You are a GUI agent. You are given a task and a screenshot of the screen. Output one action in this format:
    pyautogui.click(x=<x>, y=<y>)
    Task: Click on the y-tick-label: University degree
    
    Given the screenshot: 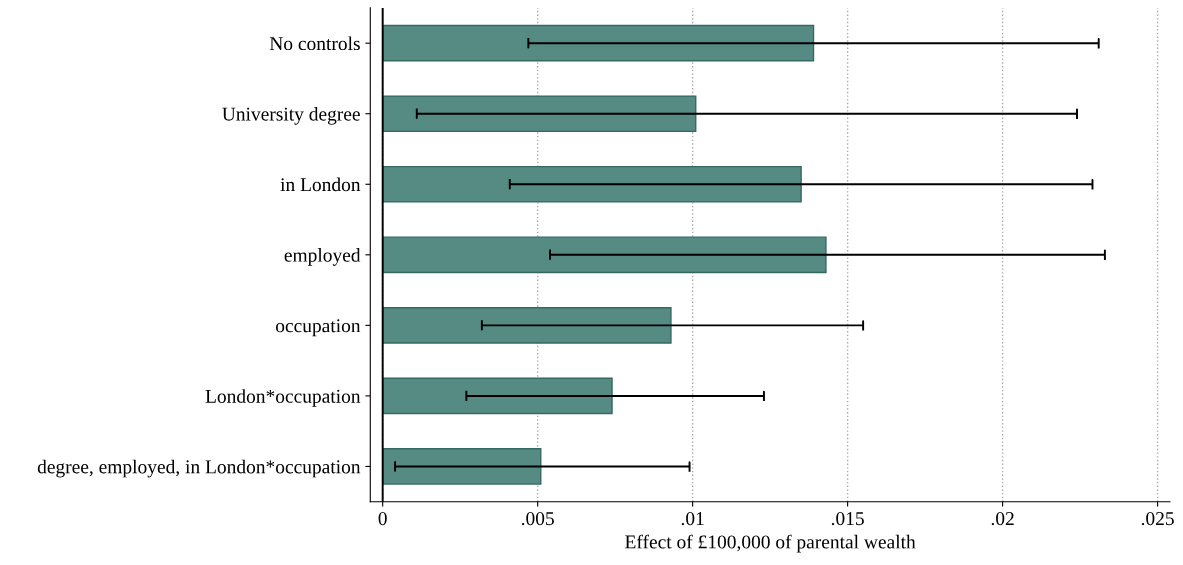 What is the action you would take?
    pyautogui.click(x=291, y=115)
    